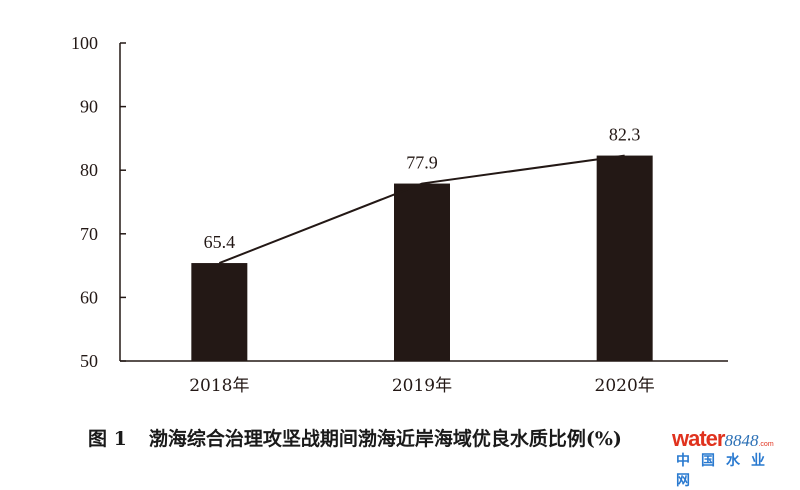  I want to click on y-tick-label: 70, so click(89, 234).